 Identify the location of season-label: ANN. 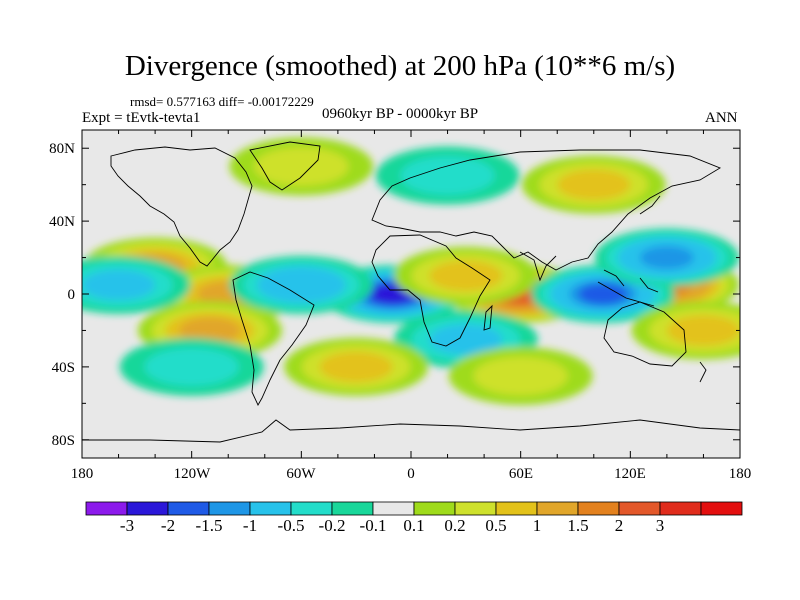
(721, 118).